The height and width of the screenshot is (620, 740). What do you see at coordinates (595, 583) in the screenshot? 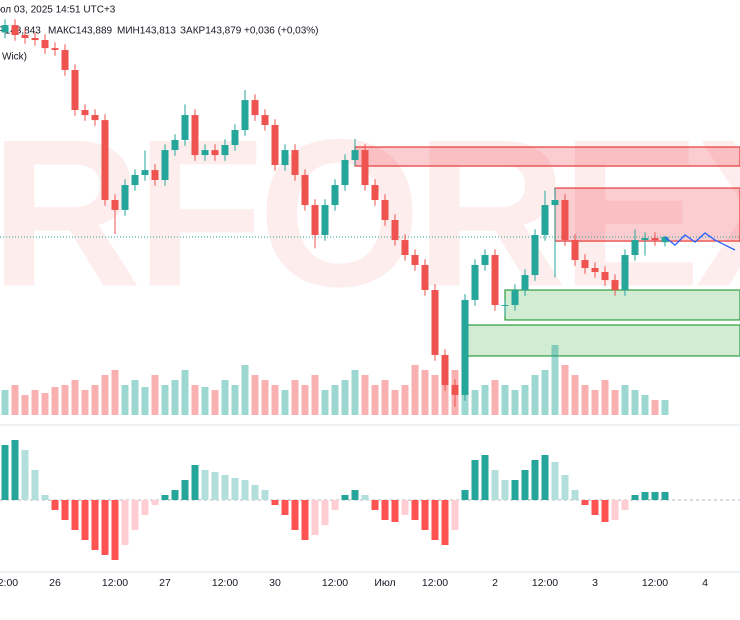
I see `x-tick-label: 3` at bounding box center [595, 583].